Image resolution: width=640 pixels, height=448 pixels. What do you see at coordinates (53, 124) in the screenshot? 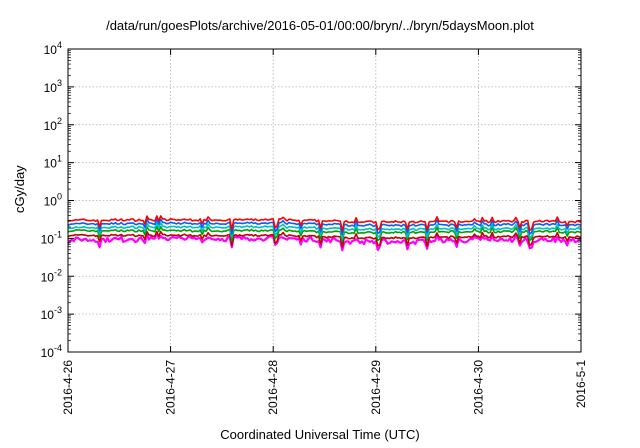
I see `y-tick-label: 10²` at bounding box center [53, 124].